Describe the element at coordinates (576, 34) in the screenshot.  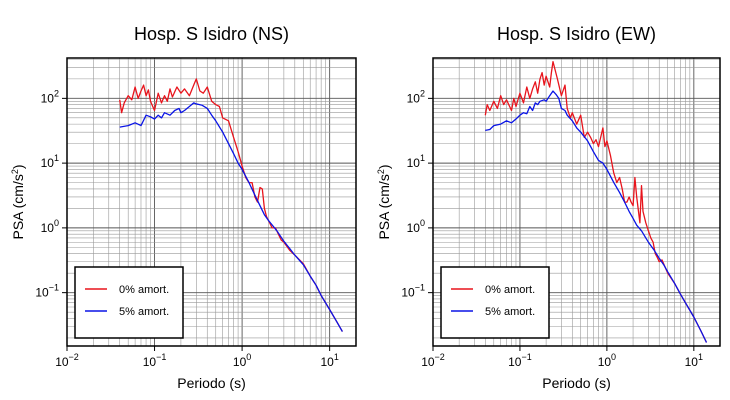
I see `chart-title: Hosp. S Isidro (EW)` at that location.